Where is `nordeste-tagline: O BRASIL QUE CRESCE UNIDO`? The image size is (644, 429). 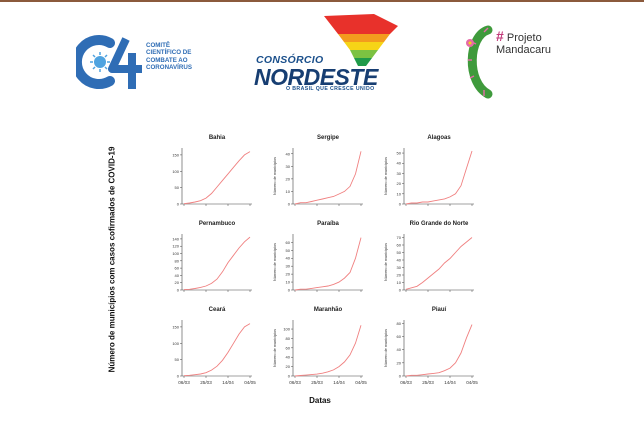
nordeste-tagline: O BRASIL QUE CRESCE UNIDO is located at coordinates (330, 89).